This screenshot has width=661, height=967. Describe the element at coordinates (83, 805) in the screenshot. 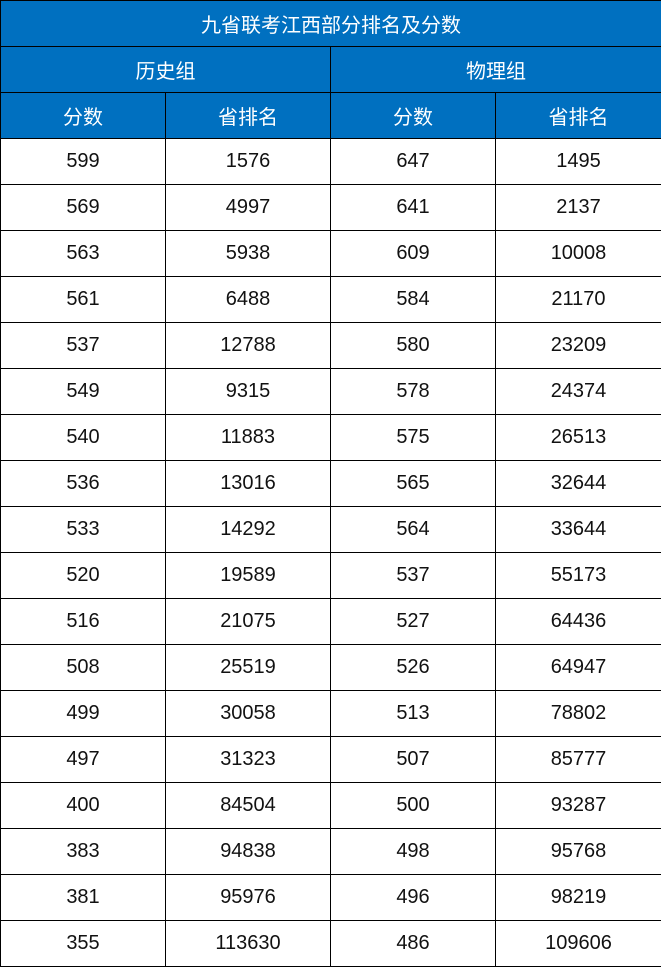

I see `history-score-cell: 400` at that location.